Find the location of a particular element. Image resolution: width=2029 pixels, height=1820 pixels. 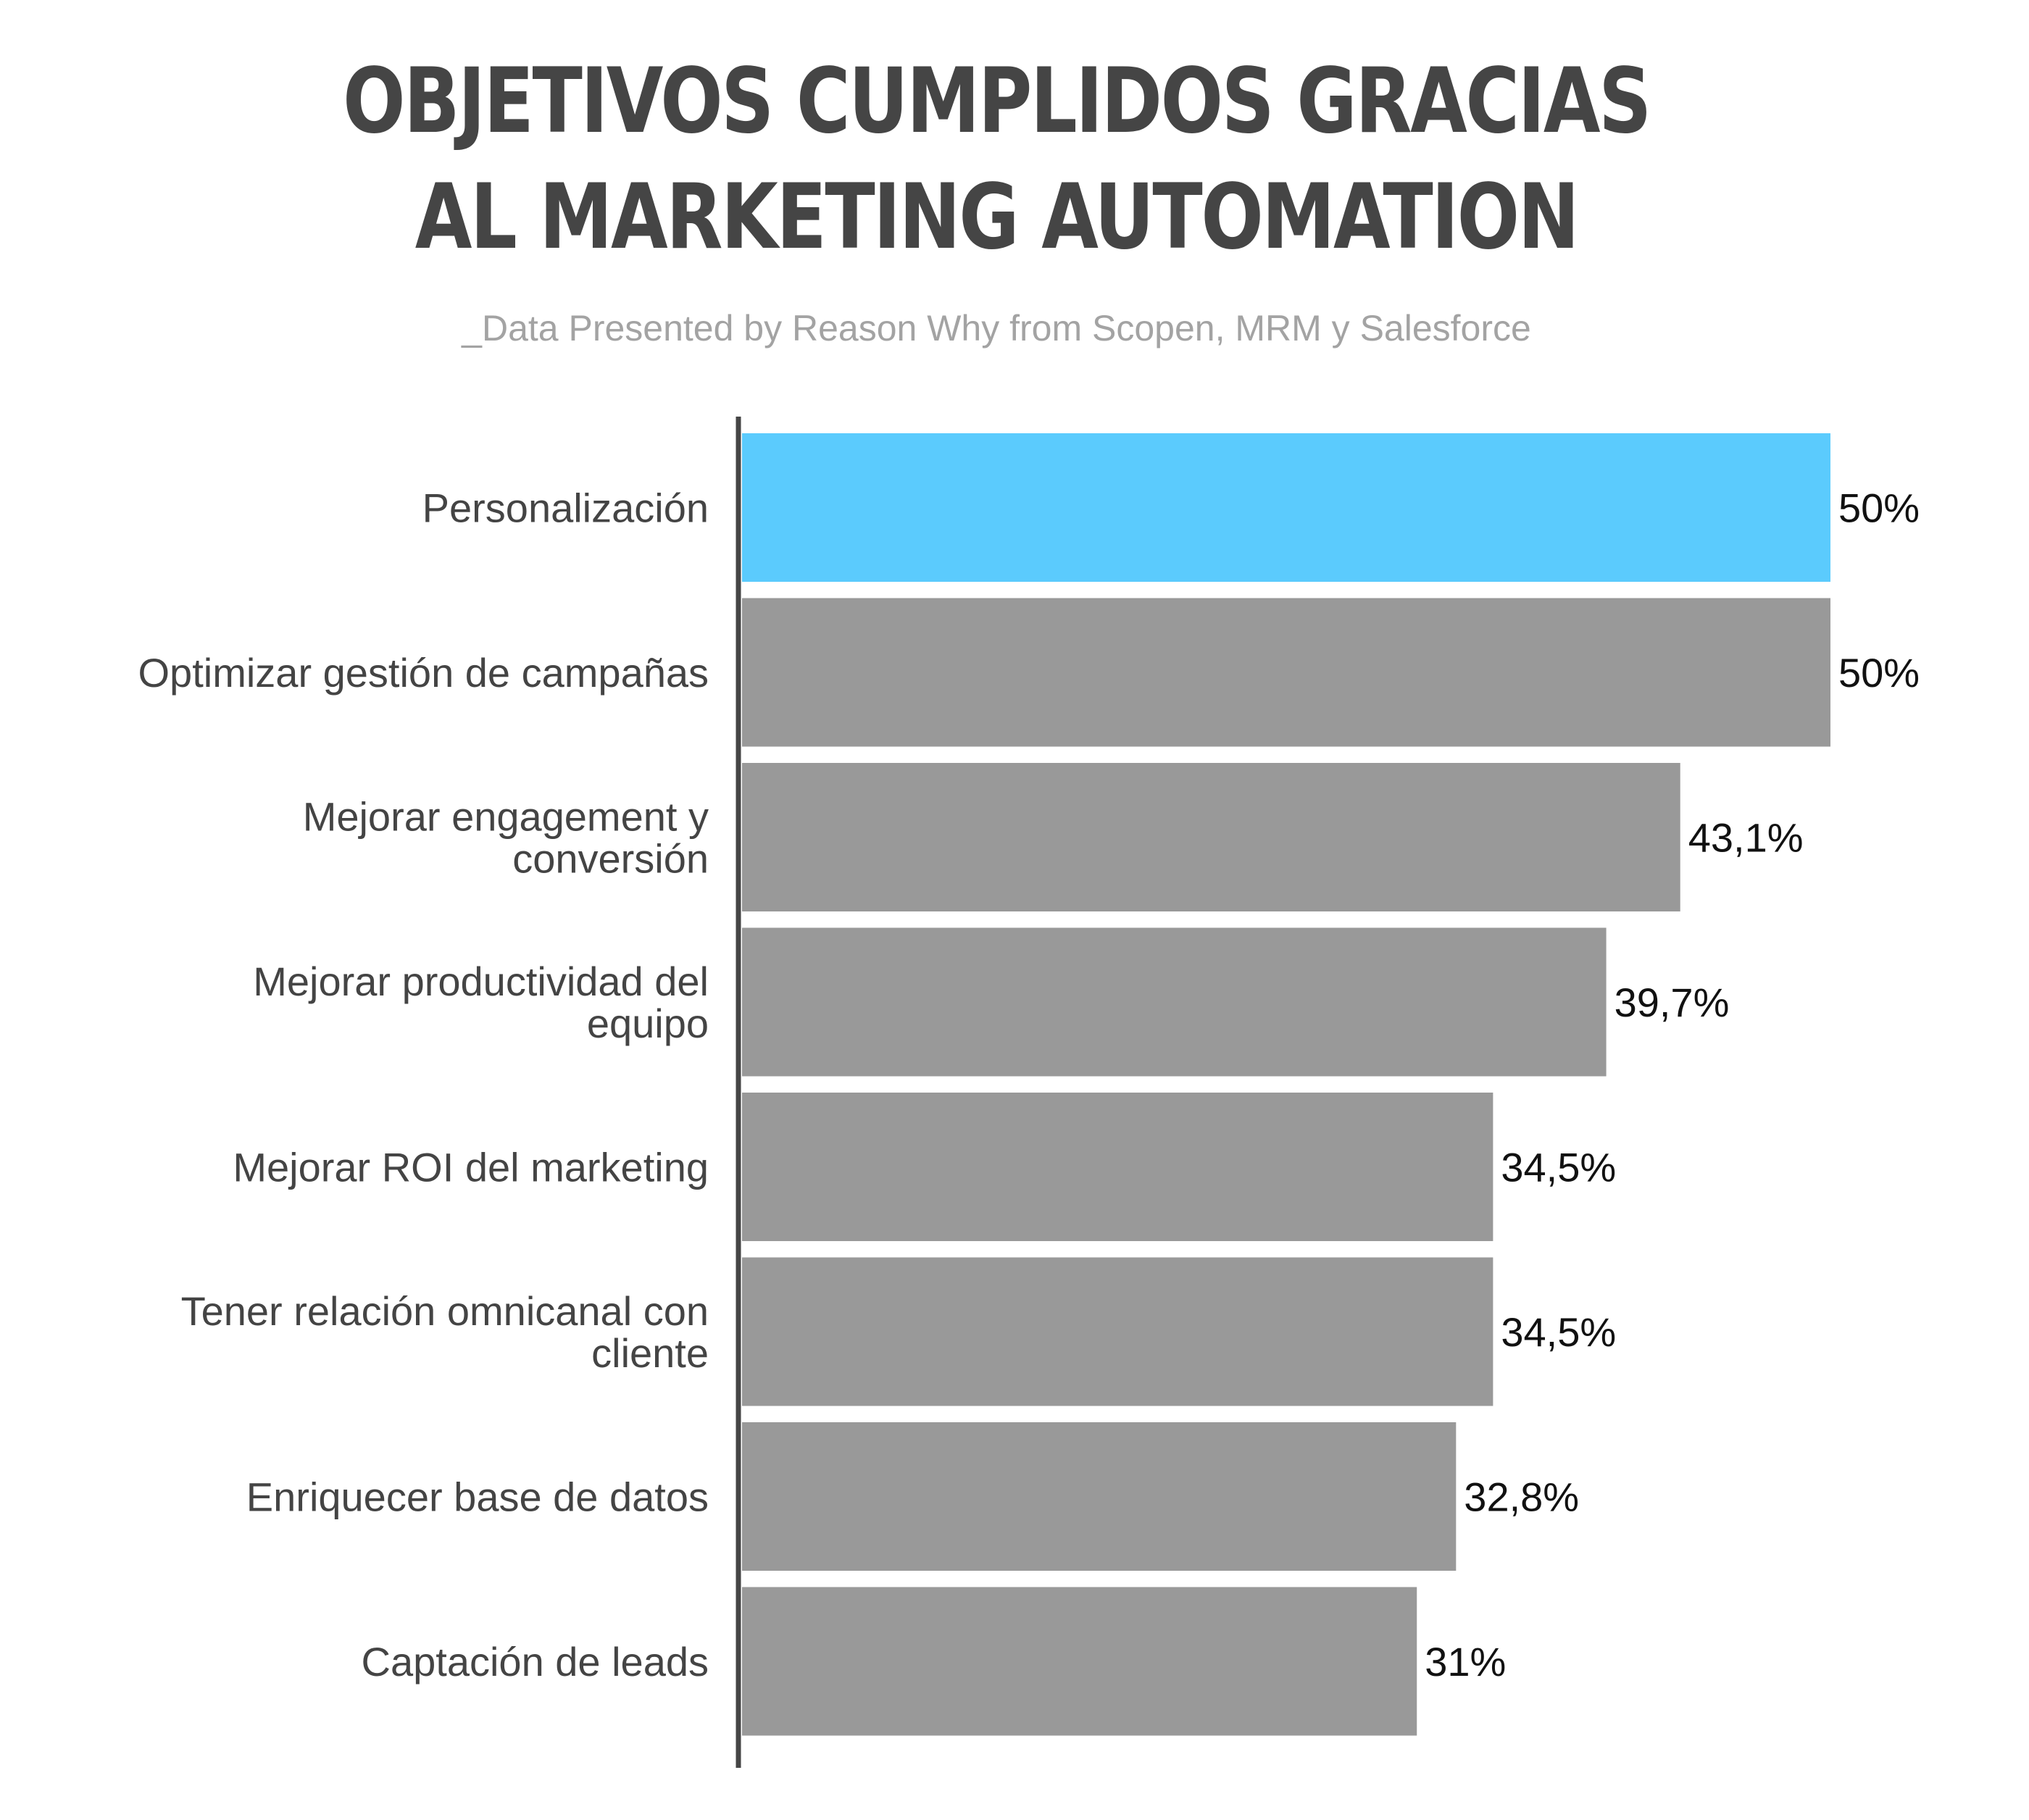

value-label-4: 39,7% is located at coordinates (1672, 1002).